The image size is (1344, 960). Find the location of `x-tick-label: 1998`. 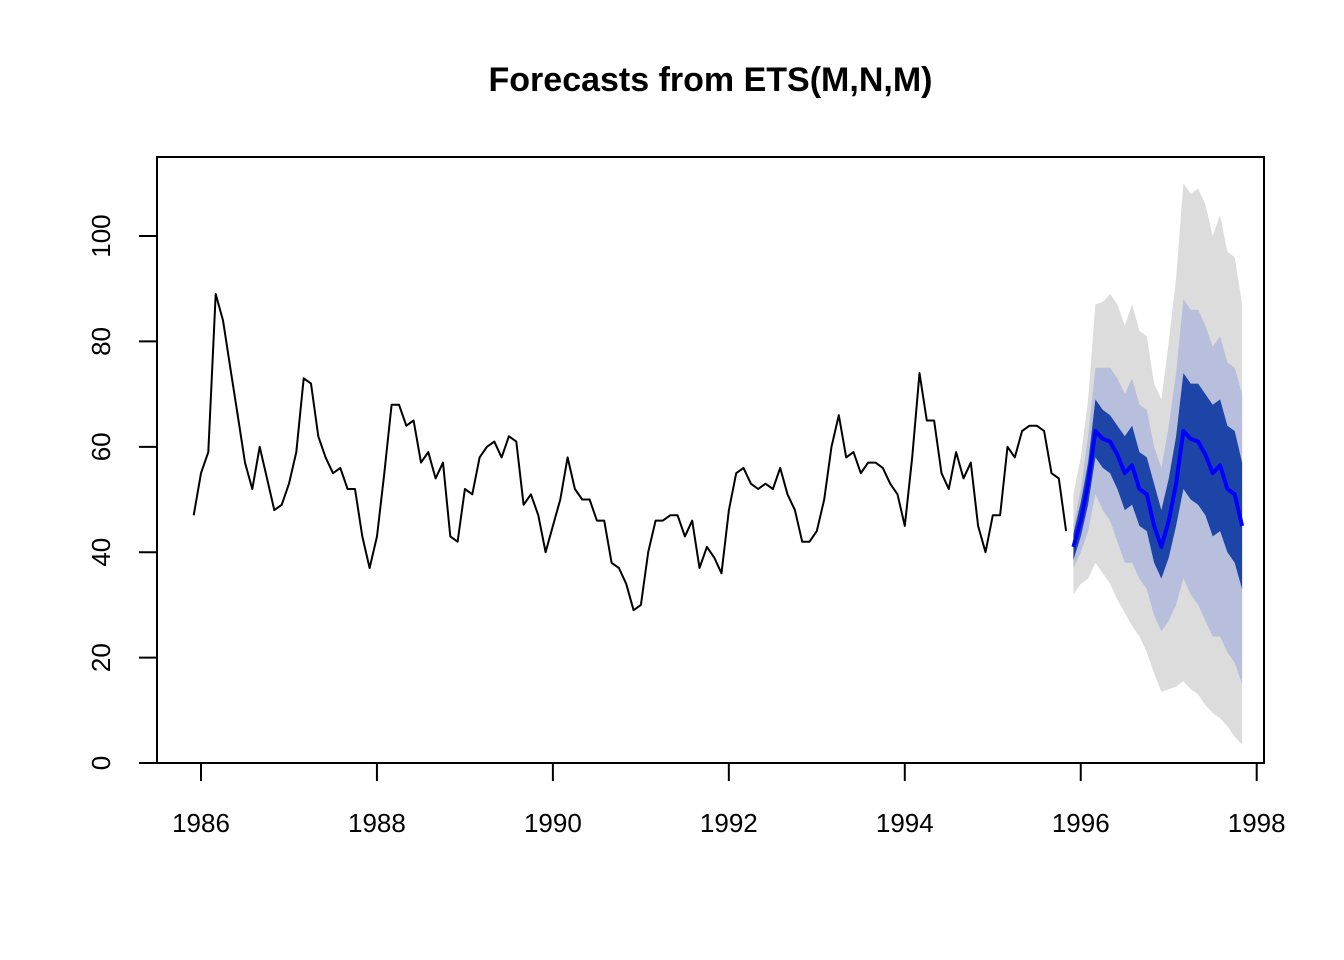

x-tick-label: 1998 is located at coordinates (1257, 823).